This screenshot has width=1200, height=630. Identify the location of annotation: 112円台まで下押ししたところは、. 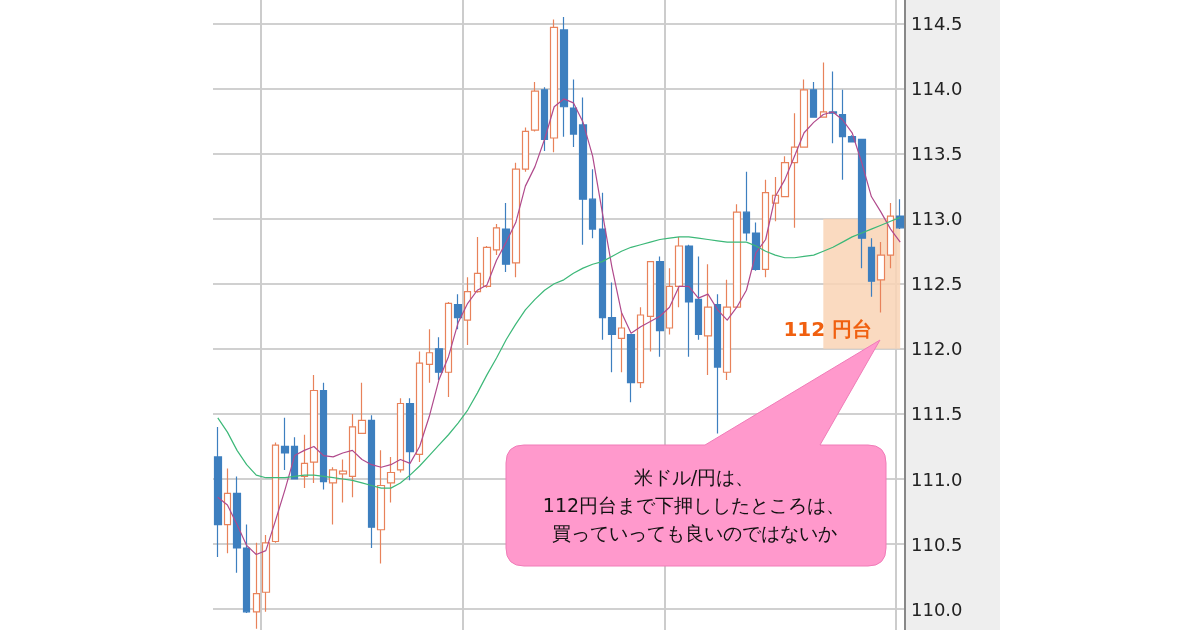
(694, 505).